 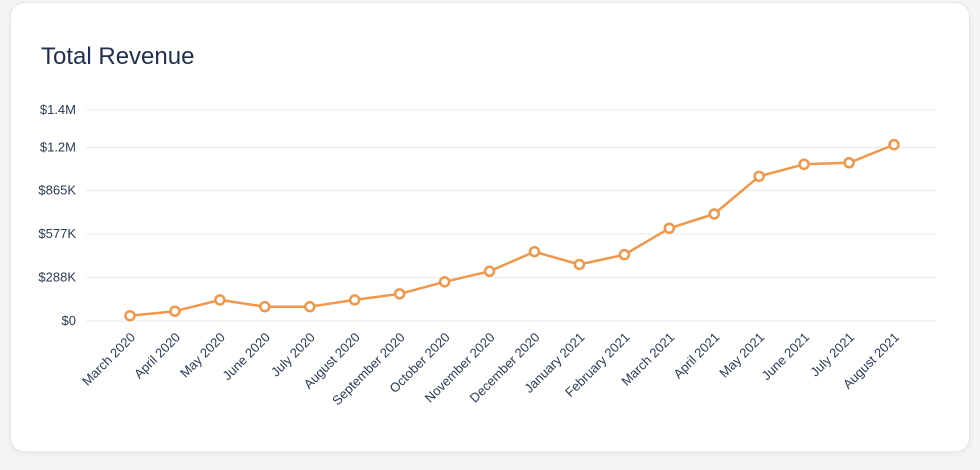 What do you see at coordinates (58, 147) in the screenshot?
I see `y-tick-label: $1.2M` at bounding box center [58, 147].